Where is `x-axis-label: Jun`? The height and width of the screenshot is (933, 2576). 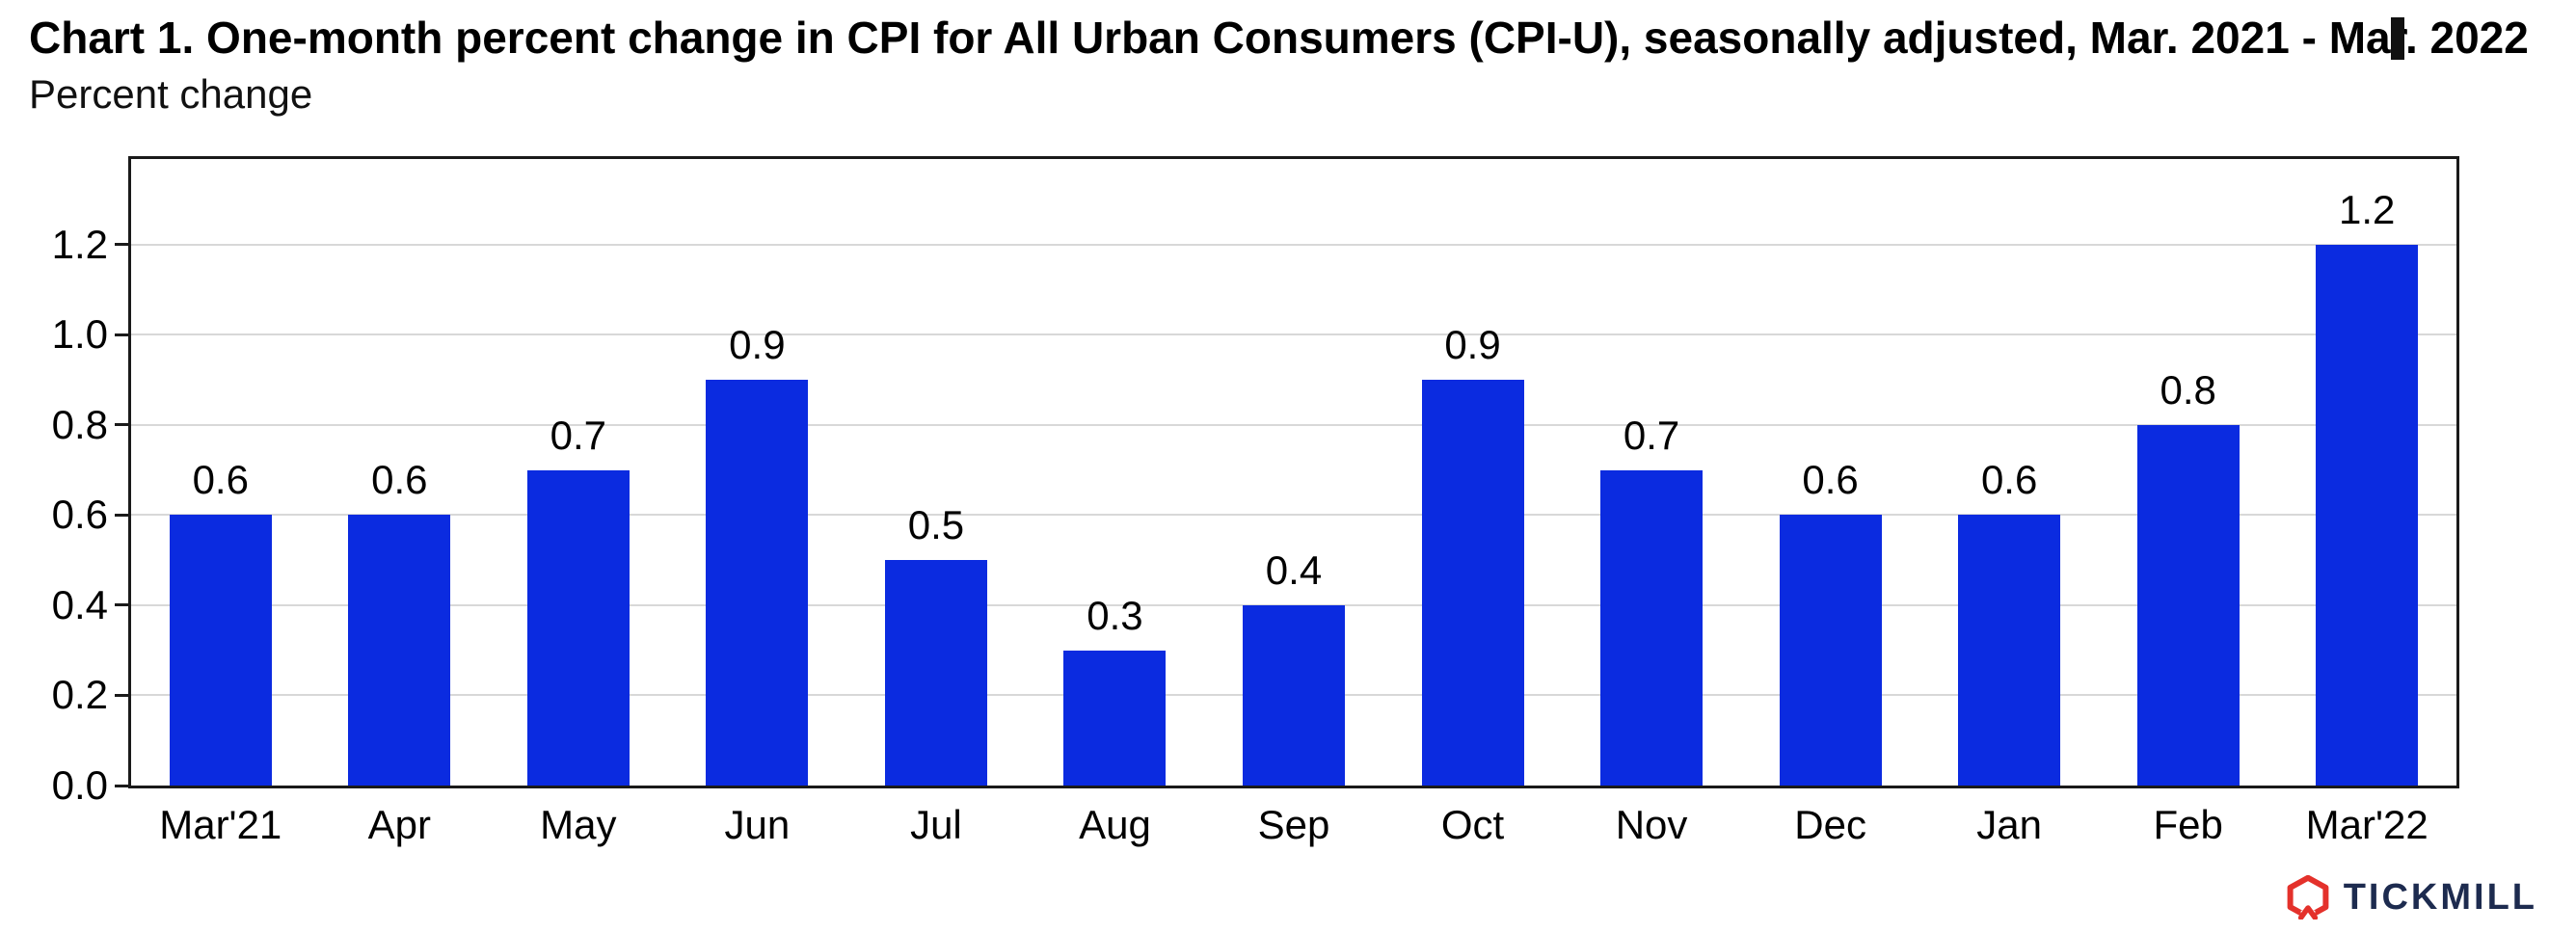 x-axis-label: Jun is located at coordinates (758, 824).